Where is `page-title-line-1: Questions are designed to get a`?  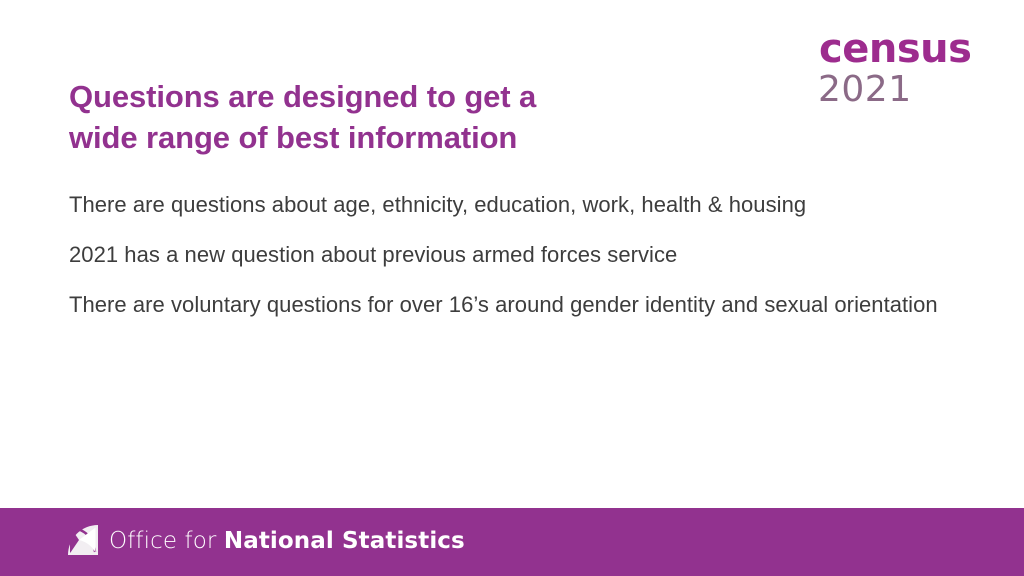 page-title-line-1: Questions are designed to get a is located at coordinates (303, 96).